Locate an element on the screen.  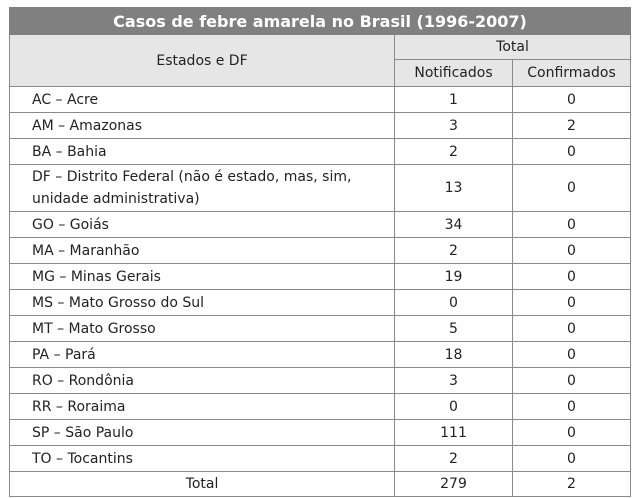
table-row: MS – Mato Grosso do Sul 0 0 is located at coordinates (320, 302).